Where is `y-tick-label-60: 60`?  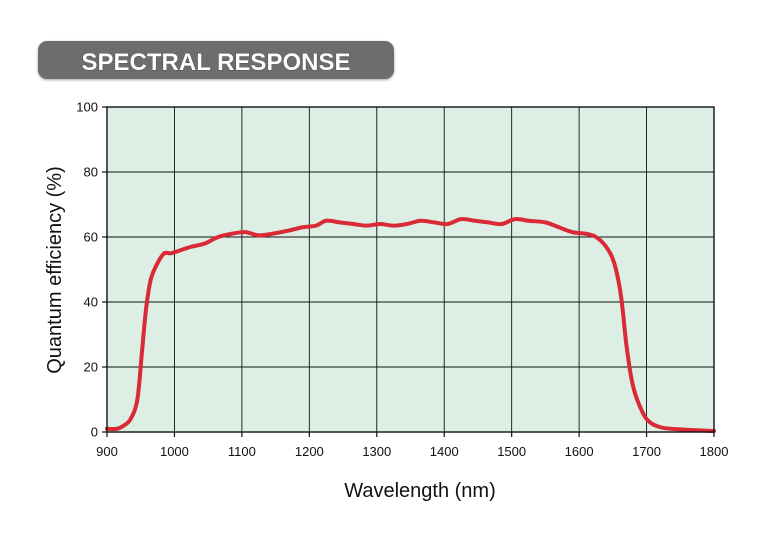 y-tick-label-60: 60 is located at coordinates (91, 237).